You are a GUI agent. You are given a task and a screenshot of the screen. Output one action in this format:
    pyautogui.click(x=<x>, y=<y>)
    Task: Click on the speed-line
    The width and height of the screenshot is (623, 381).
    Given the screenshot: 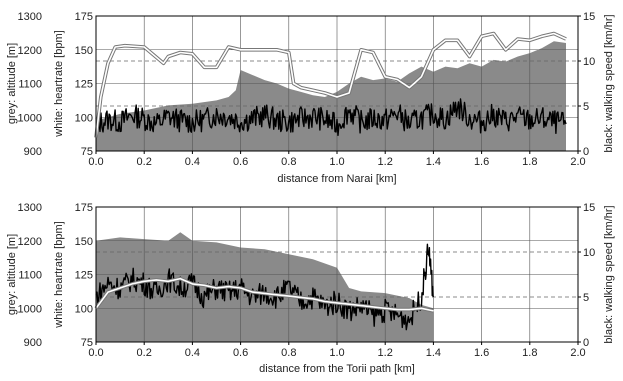 What is the action you would take?
    pyautogui.click(x=331, y=117)
    